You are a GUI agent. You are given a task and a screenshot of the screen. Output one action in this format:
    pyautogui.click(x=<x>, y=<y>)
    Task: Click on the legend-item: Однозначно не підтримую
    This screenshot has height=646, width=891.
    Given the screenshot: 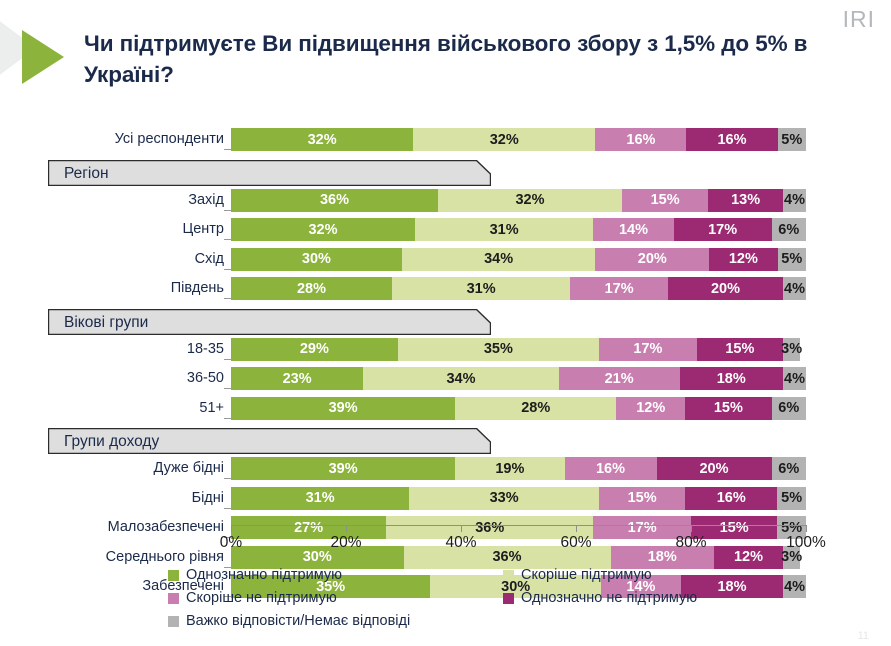 What is the action you would take?
    pyautogui.click(x=600, y=598)
    